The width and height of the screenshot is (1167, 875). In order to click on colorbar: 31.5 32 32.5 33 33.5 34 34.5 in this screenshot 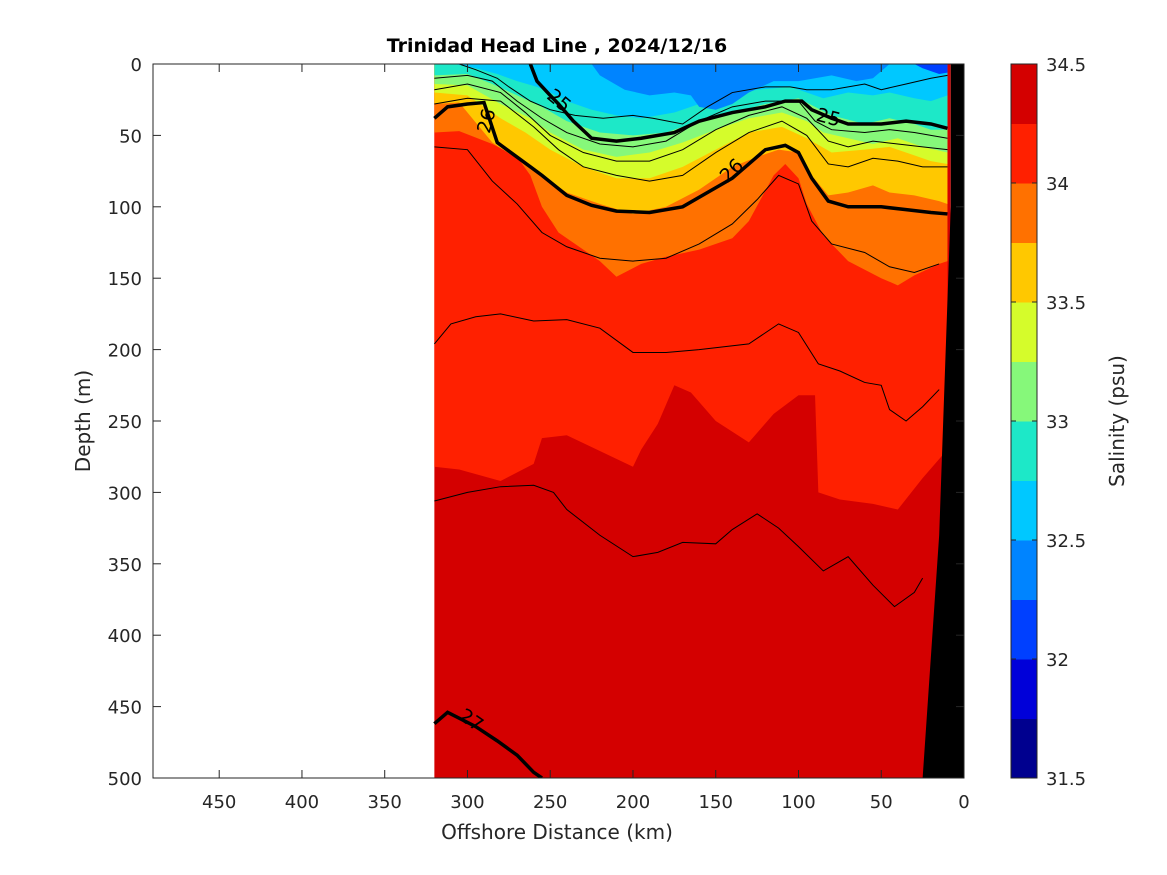, I will do `click(1048, 422)`.